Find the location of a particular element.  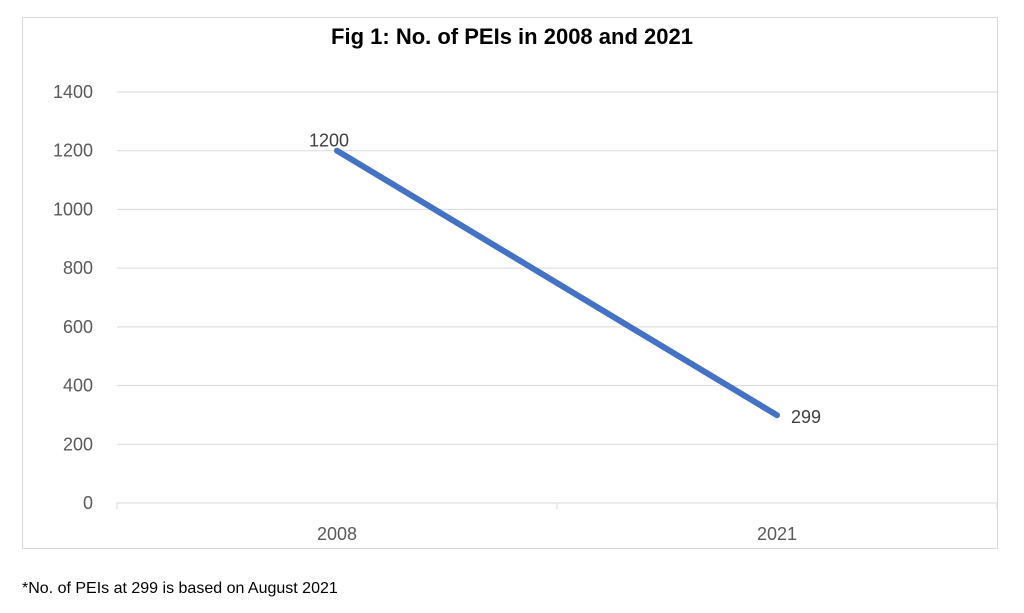

y-tick-label-200: 200 is located at coordinates (78, 444).